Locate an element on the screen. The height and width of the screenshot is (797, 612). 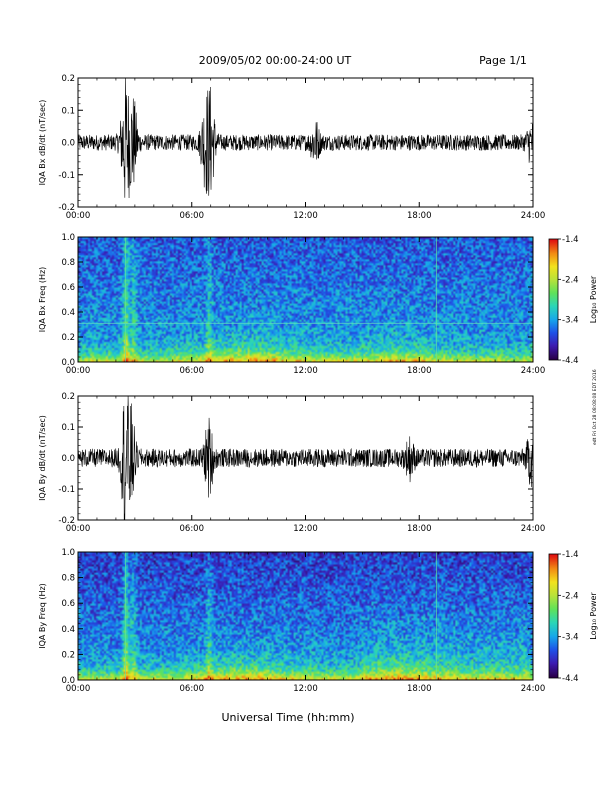
chart-title: 2009/05/02 00:00-24:00 UT is located at coordinates (275, 60).